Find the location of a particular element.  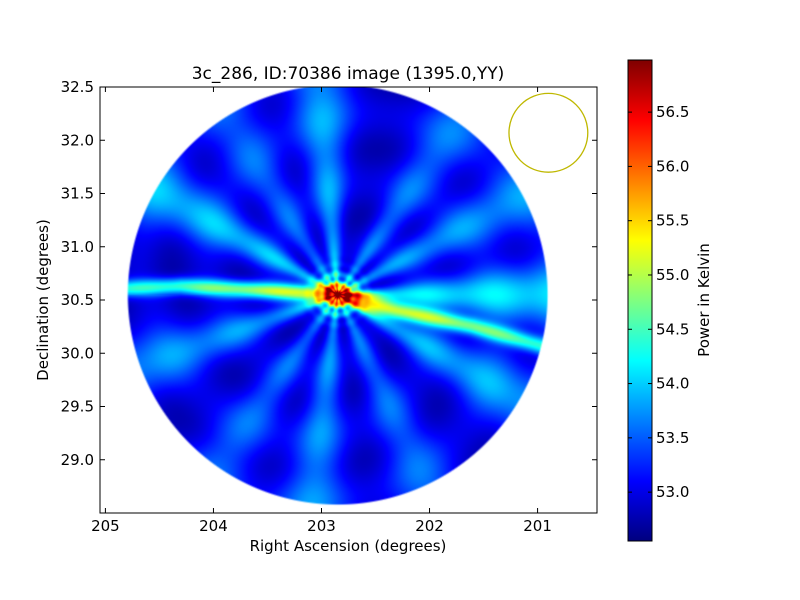

y-tick-label: 30.5 is located at coordinates (77, 300).